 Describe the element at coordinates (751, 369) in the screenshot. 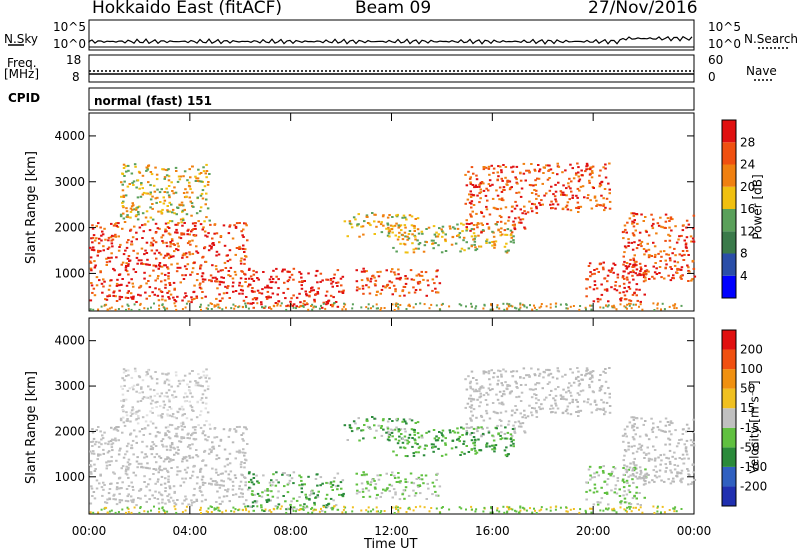

I see `velocity-colorbar-tick-label: 100` at that location.